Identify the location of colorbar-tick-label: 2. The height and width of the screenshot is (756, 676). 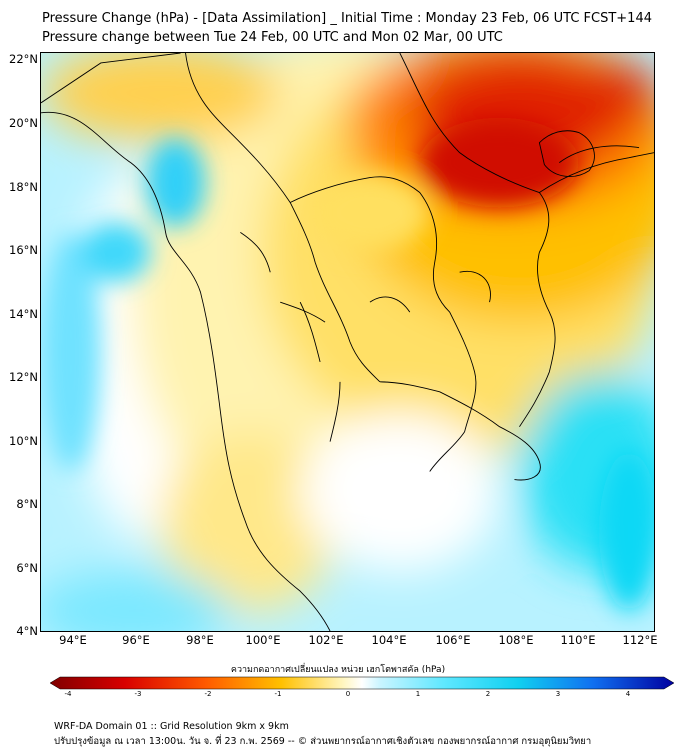
(488, 694).